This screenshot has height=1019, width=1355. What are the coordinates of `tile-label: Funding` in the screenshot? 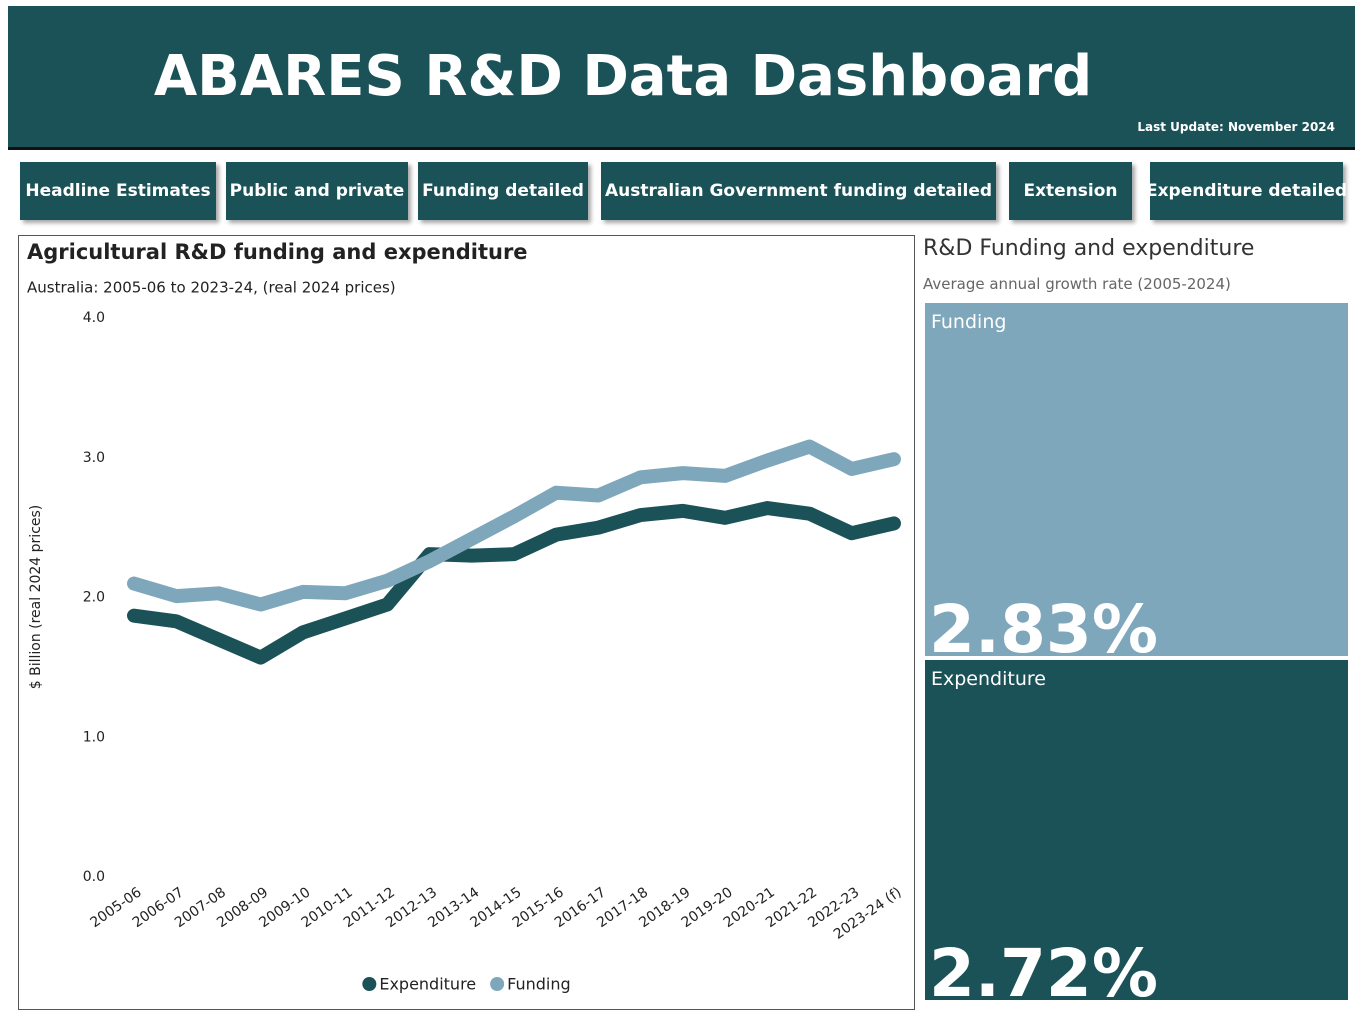 It's located at (969, 322).